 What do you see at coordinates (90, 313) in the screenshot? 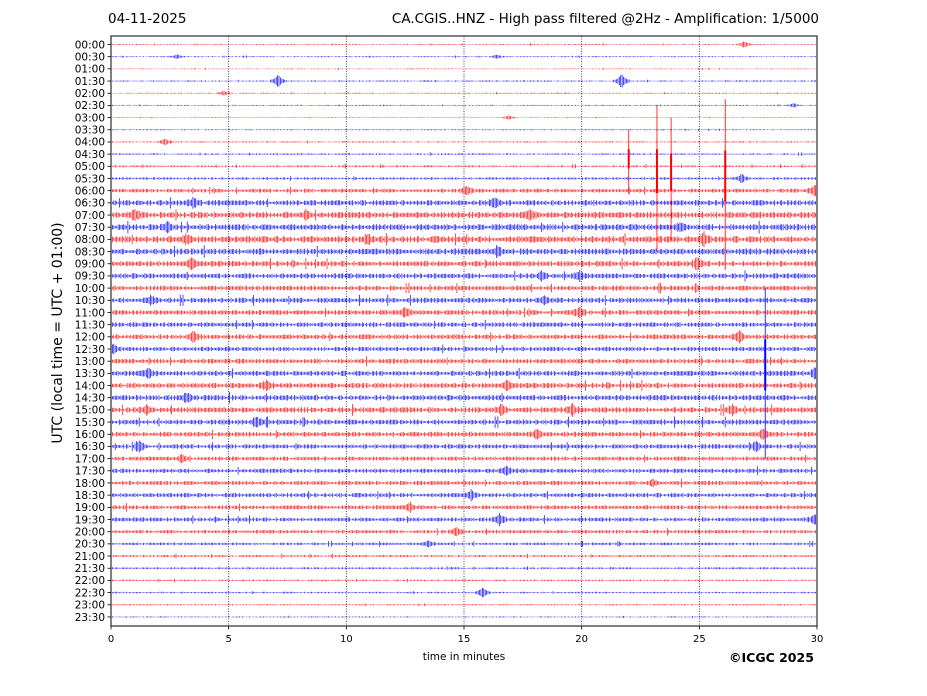
I see `y-tick-label: 11:00` at bounding box center [90, 313].